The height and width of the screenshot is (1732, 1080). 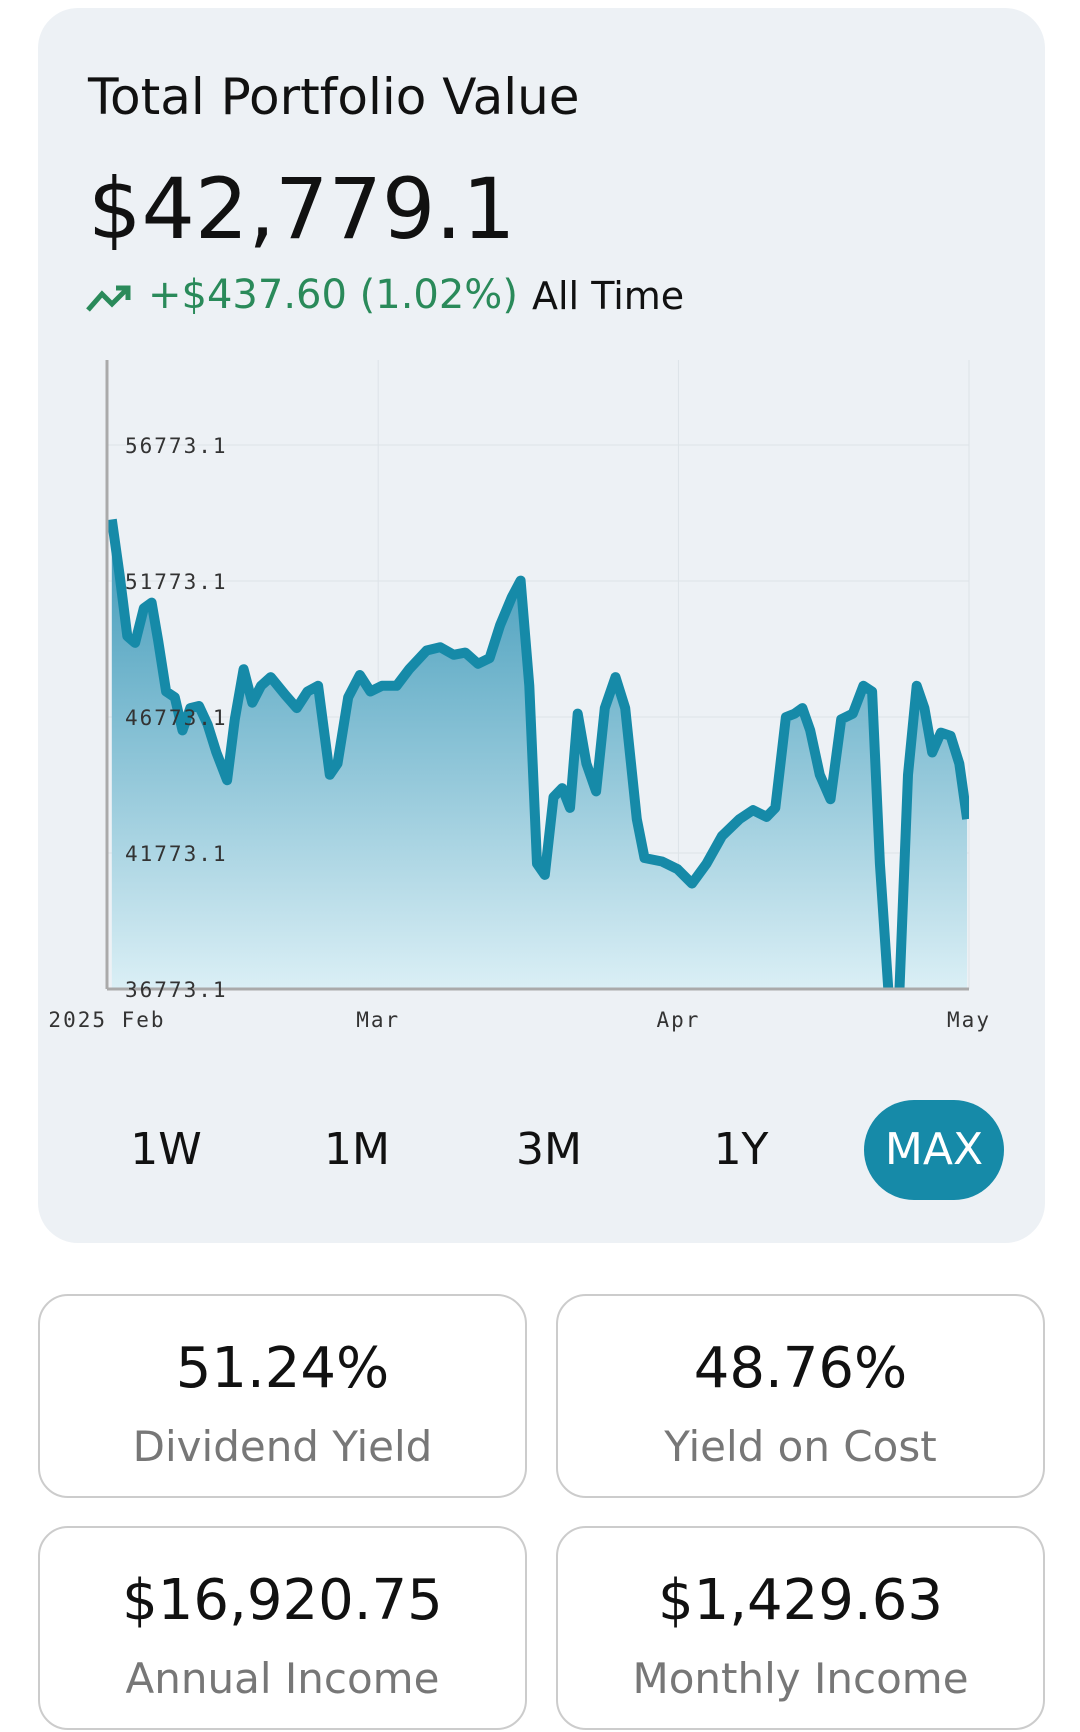 I want to click on timeframe-button: 1Y, so click(x=741, y=1149).